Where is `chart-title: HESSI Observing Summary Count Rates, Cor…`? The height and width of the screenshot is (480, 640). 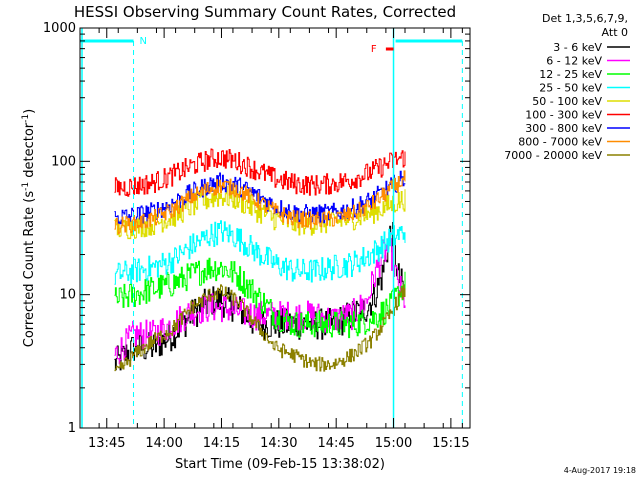
chart-title: HESSI Observing Summary Count Rates, Cor… is located at coordinates (265, 12).